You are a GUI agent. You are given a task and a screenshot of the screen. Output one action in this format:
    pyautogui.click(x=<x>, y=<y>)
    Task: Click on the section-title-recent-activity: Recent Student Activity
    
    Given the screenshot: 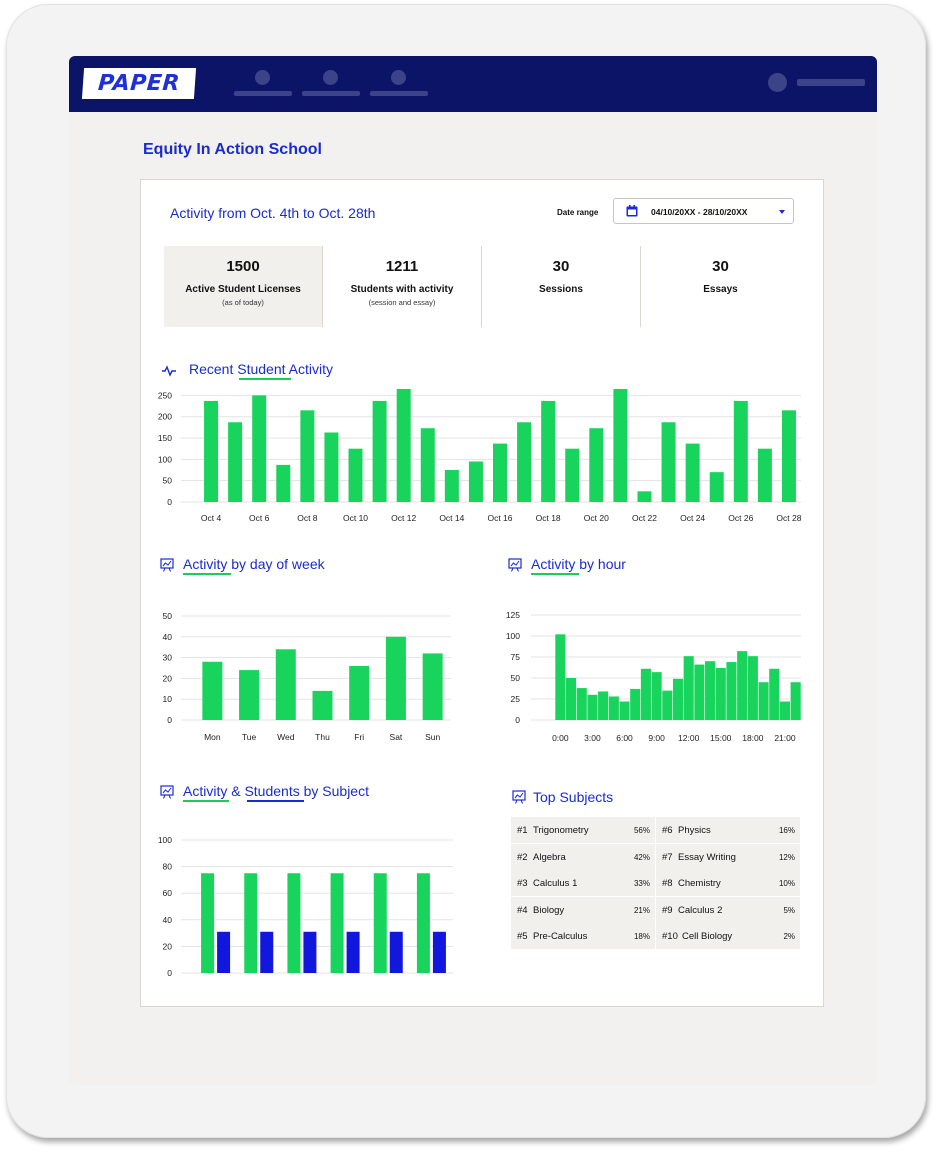 What is the action you would take?
    pyautogui.click(x=261, y=369)
    